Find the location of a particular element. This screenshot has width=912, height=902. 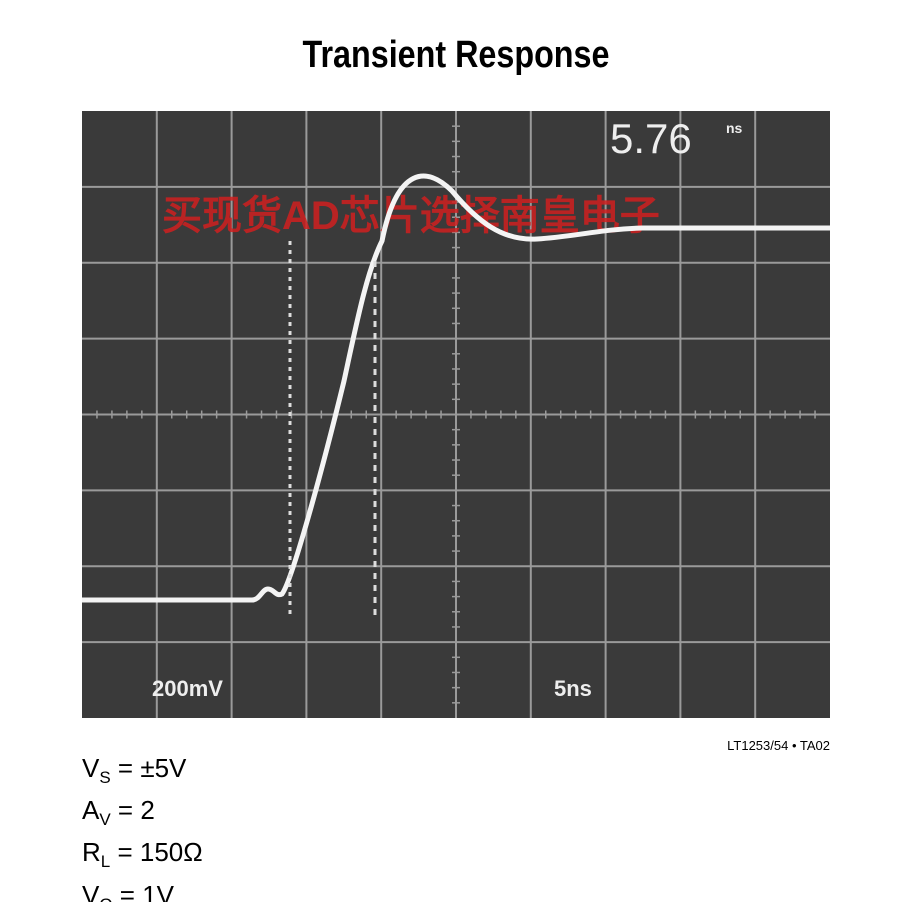

horizontal-scale: 5ns is located at coordinates (573, 688).